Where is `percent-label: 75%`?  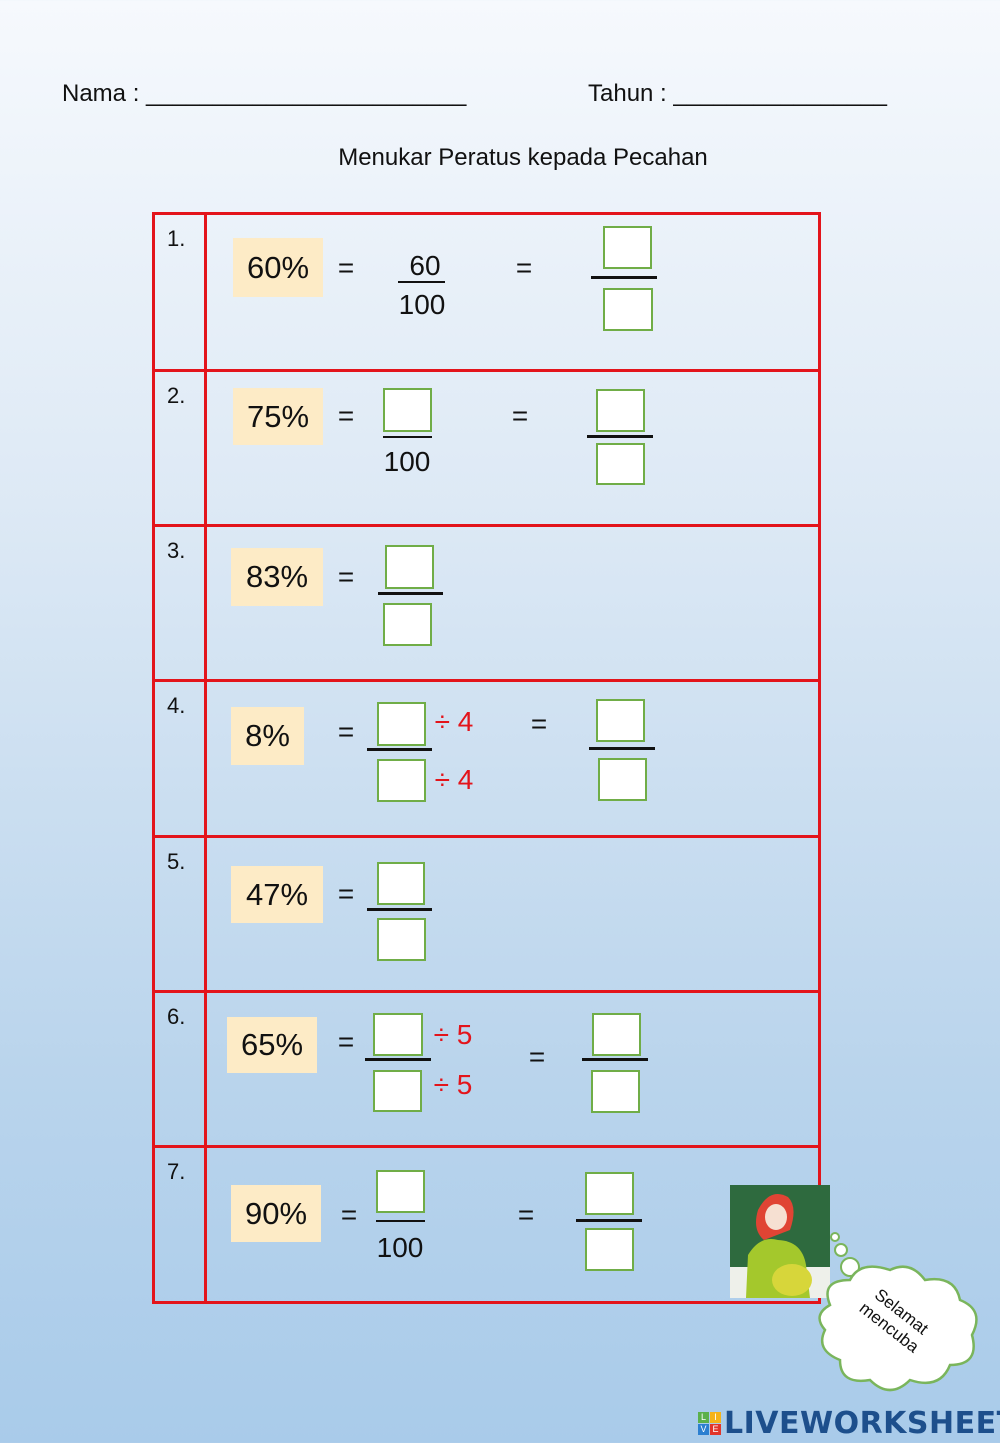 percent-label: 75% is located at coordinates (278, 416).